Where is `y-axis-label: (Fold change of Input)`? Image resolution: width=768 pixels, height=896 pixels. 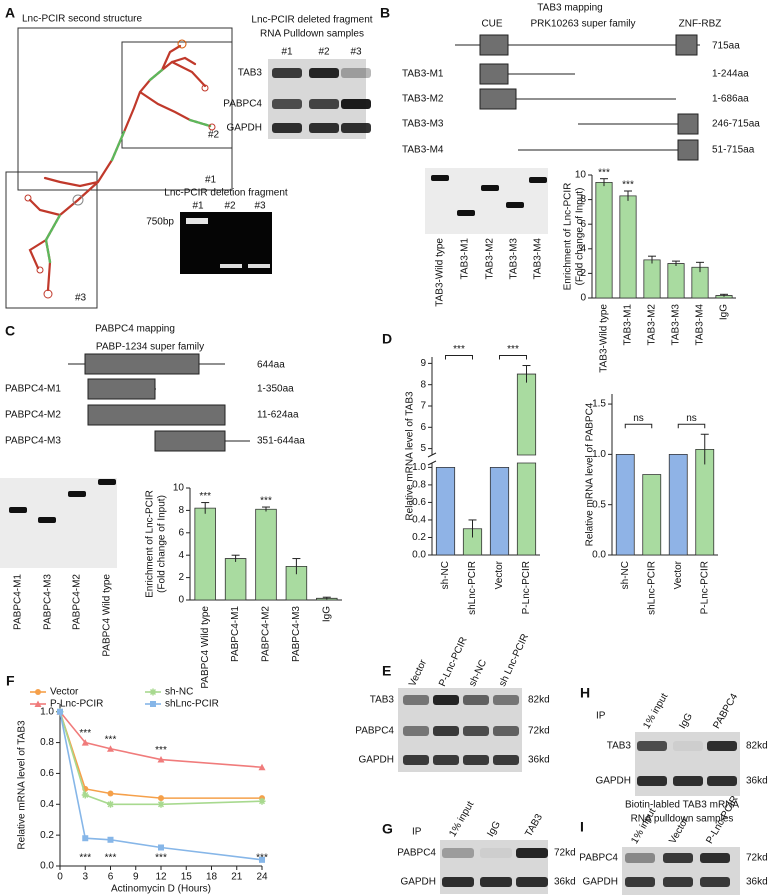 y-axis-label: (Fold change of Input) is located at coordinates (580, 237).